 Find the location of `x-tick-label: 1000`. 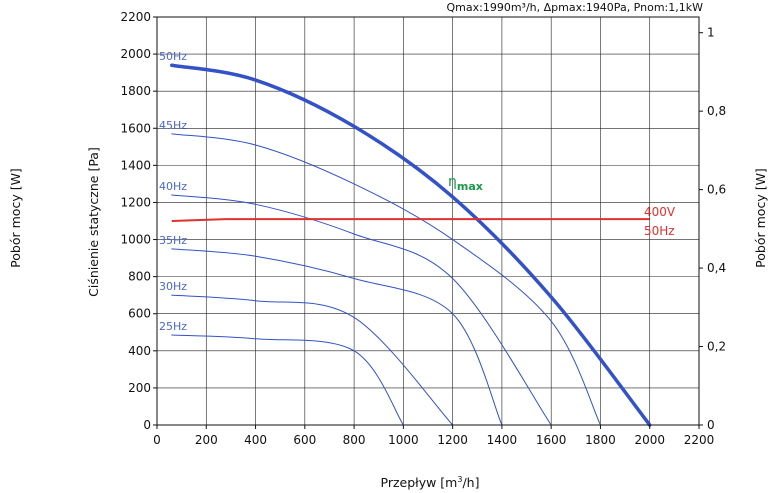

x-tick-label: 1000 is located at coordinates (403, 440).